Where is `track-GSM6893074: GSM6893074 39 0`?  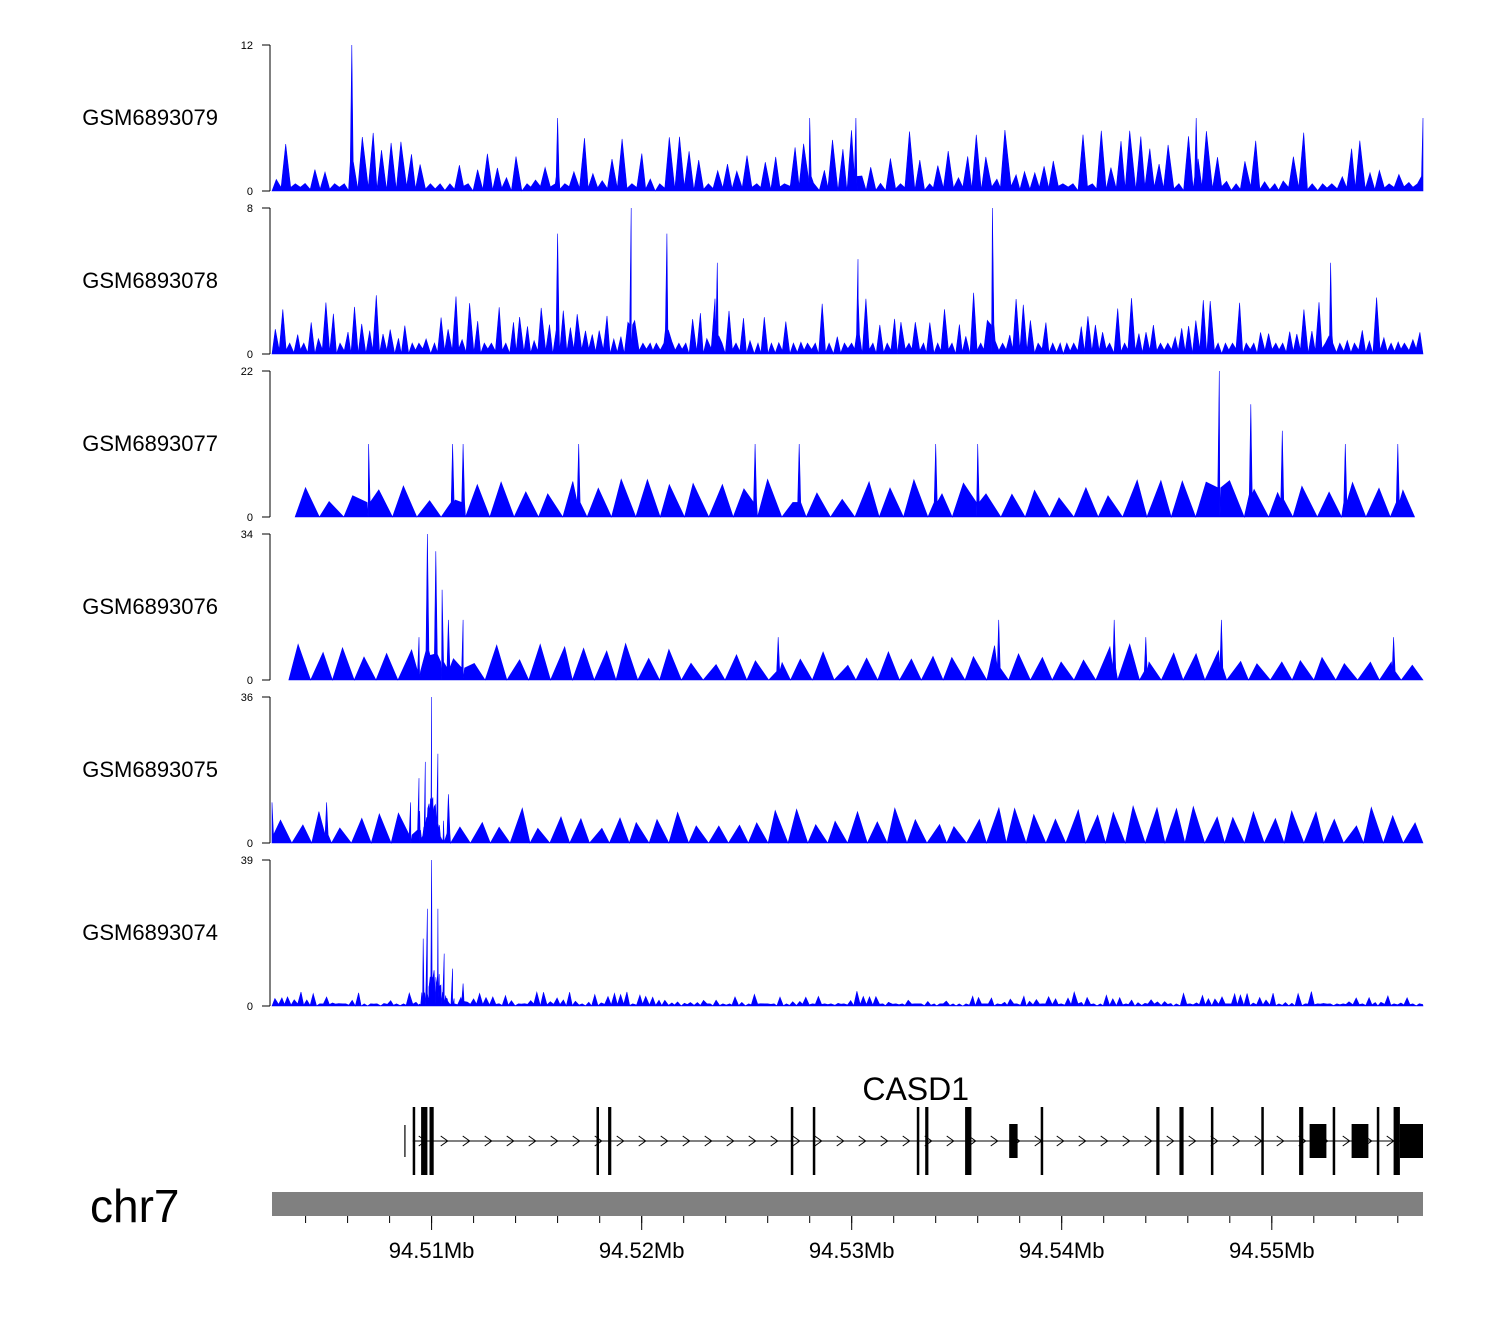
track-GSM6893074: GSM6893074 39 0 is located at coordinates (753, 934).